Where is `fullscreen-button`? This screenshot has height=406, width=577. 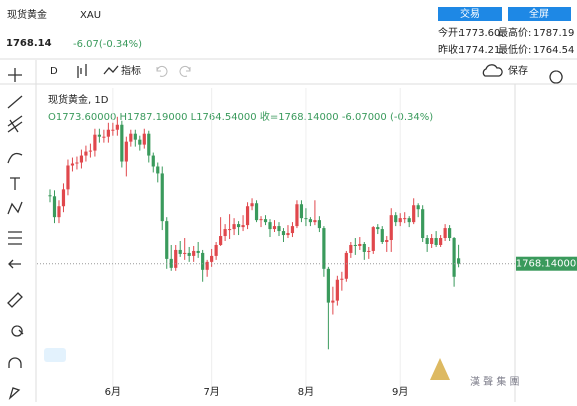 fullscreen-button is located at coordinates (539, 14).